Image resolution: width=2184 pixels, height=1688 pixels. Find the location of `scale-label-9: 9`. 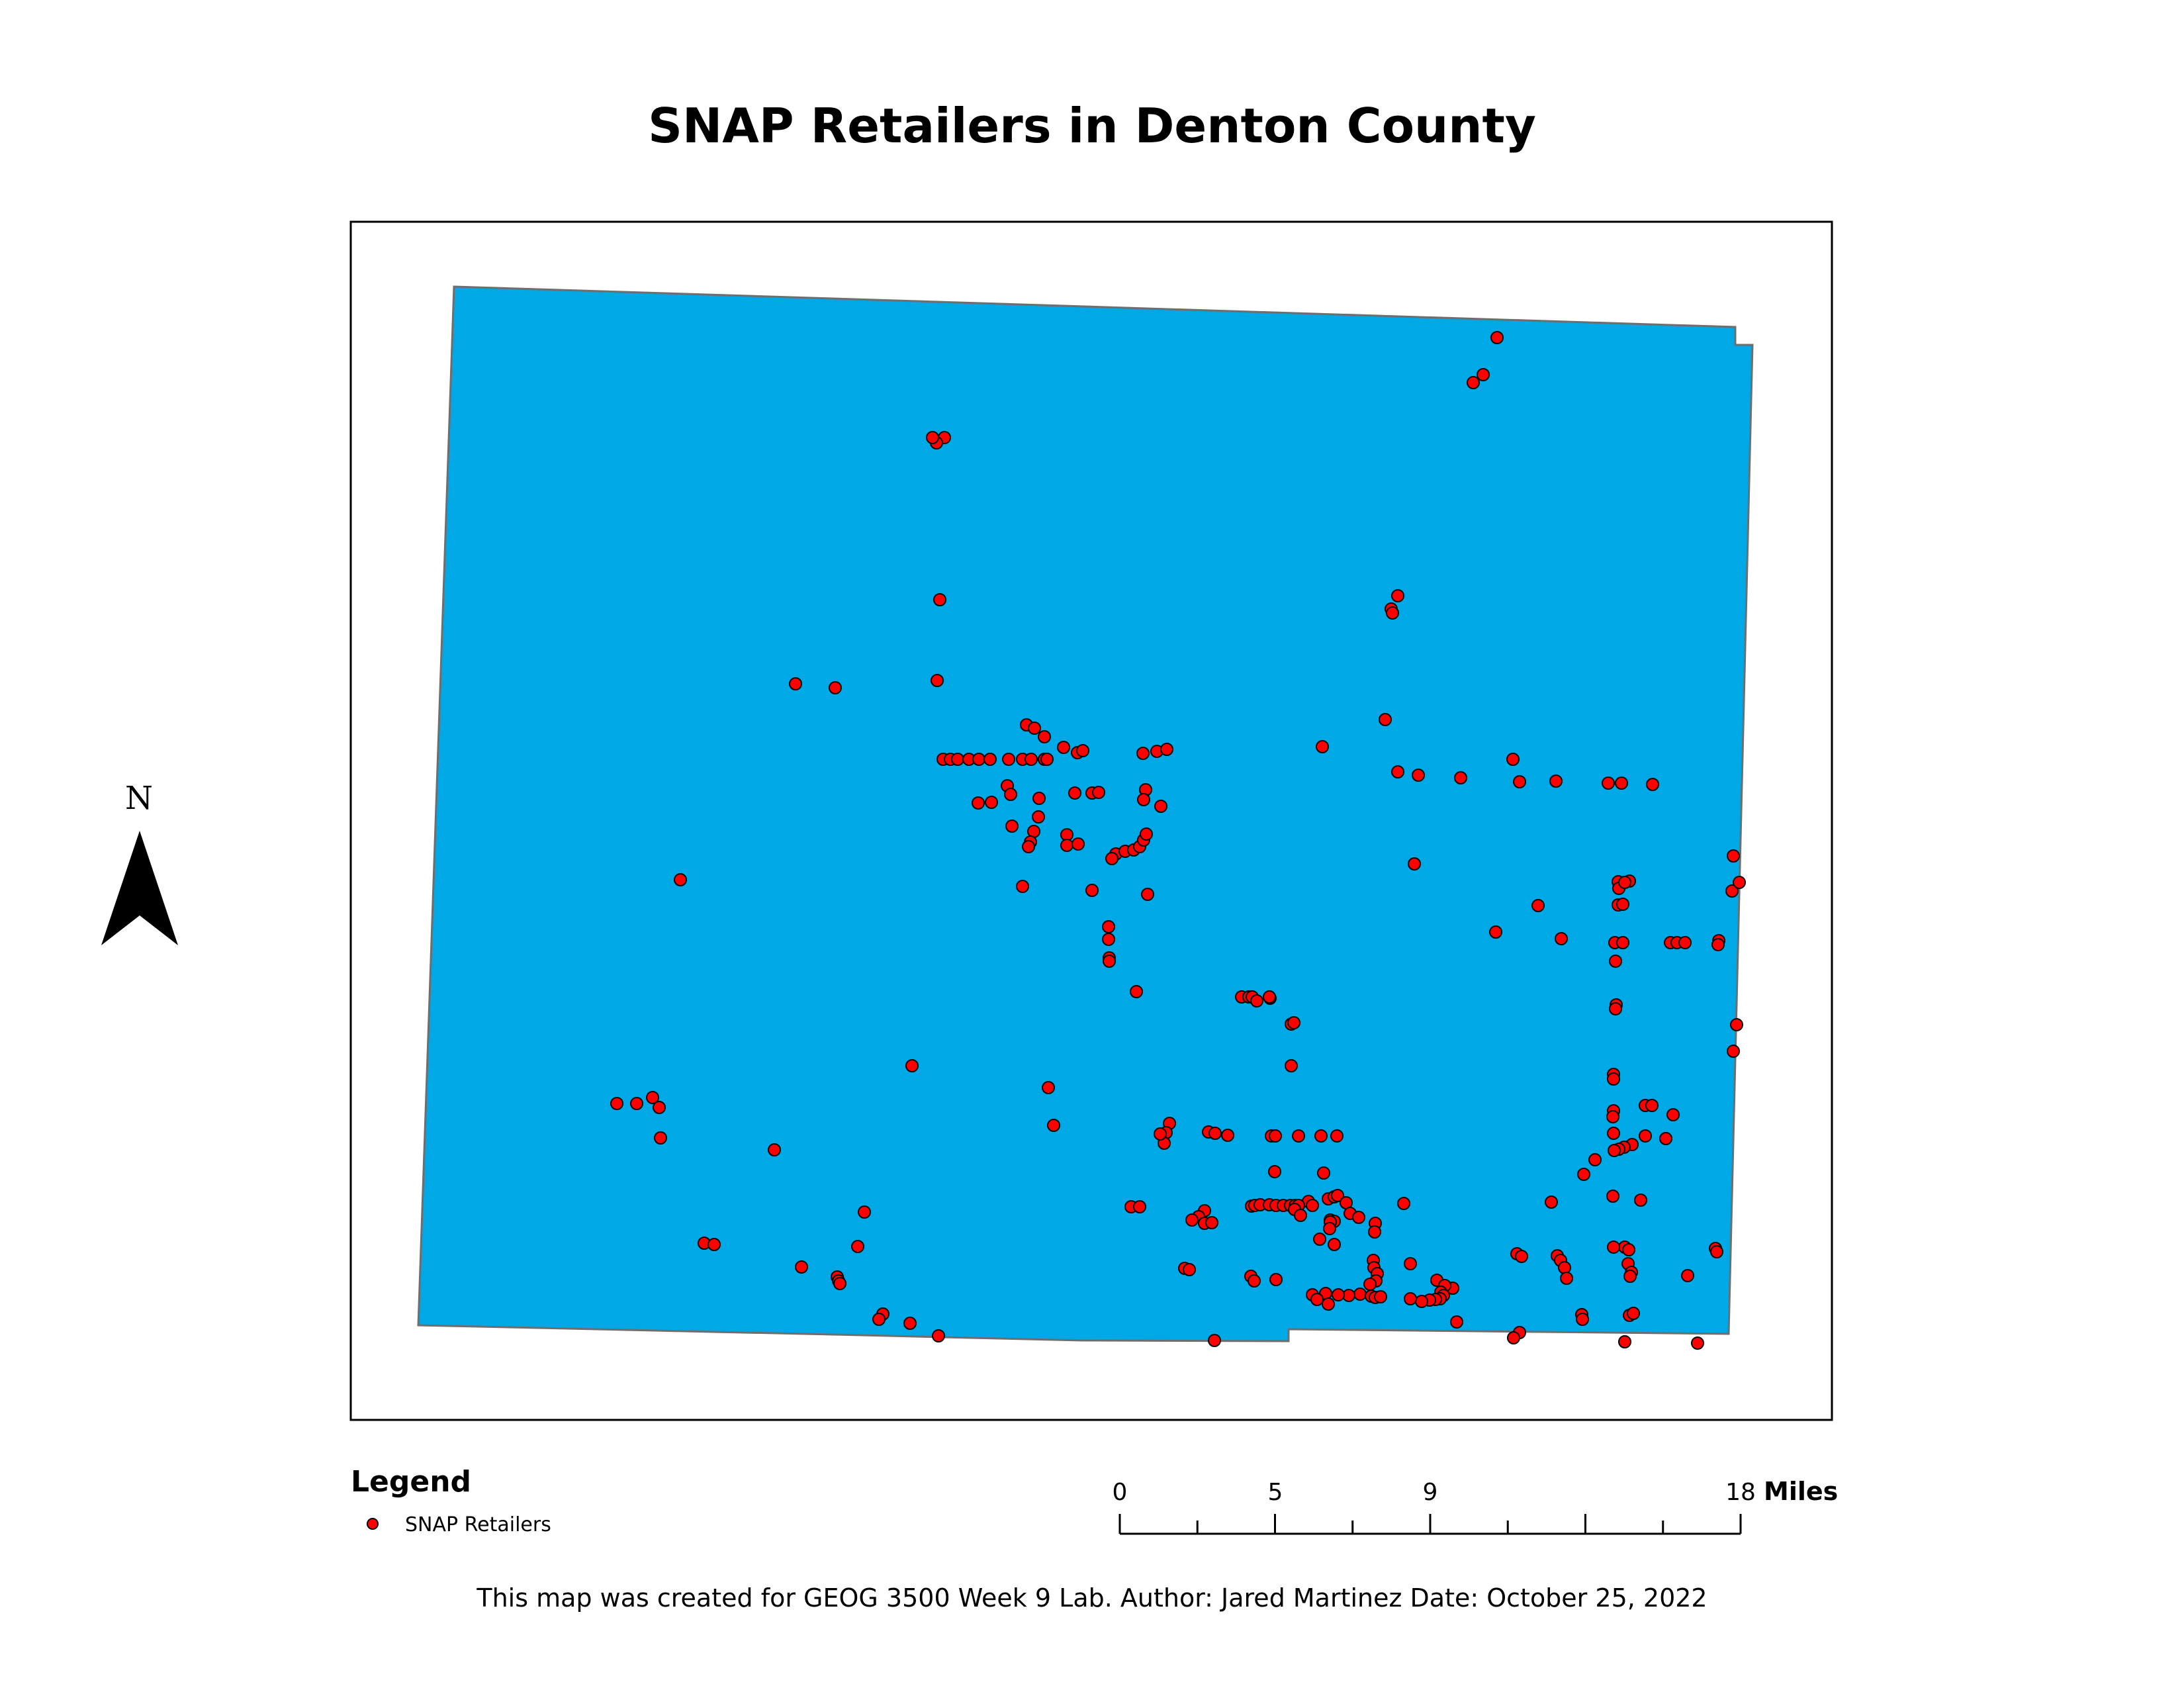

scale-label-9: 9 is located at coordinates (1430, 1492).